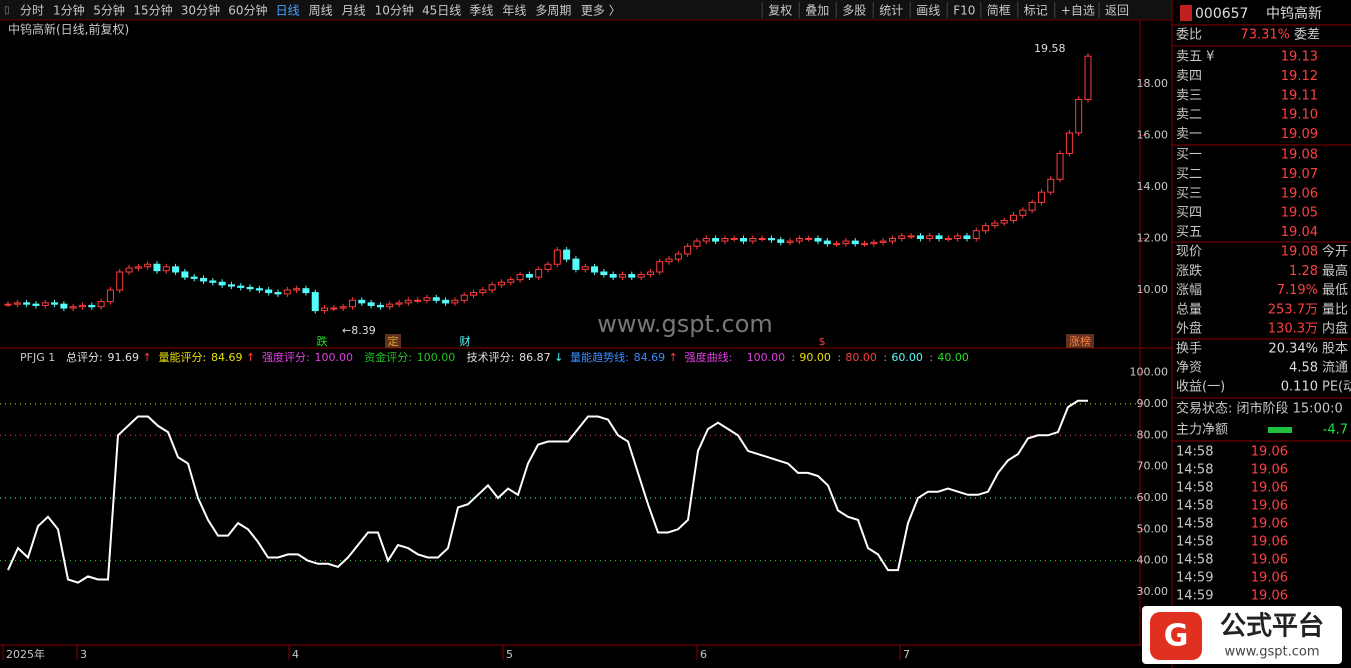  What do you see at coordinates (514, 11) in the screenshot?
I see `toolbar-tab: 年线` at bounding box center [514, 11].